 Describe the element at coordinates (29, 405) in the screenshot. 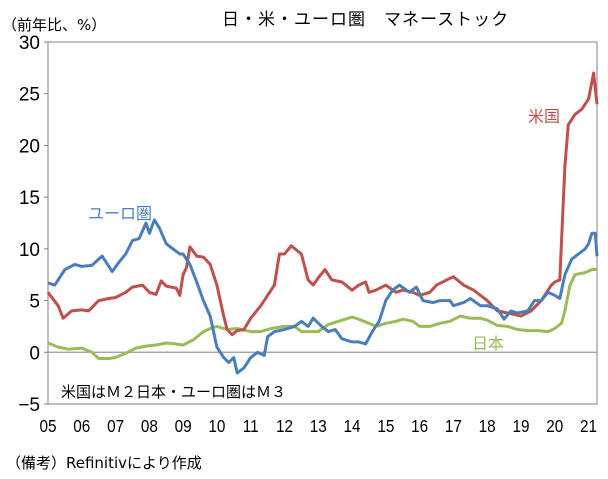

I see `y-tick-label: −5` at that location.